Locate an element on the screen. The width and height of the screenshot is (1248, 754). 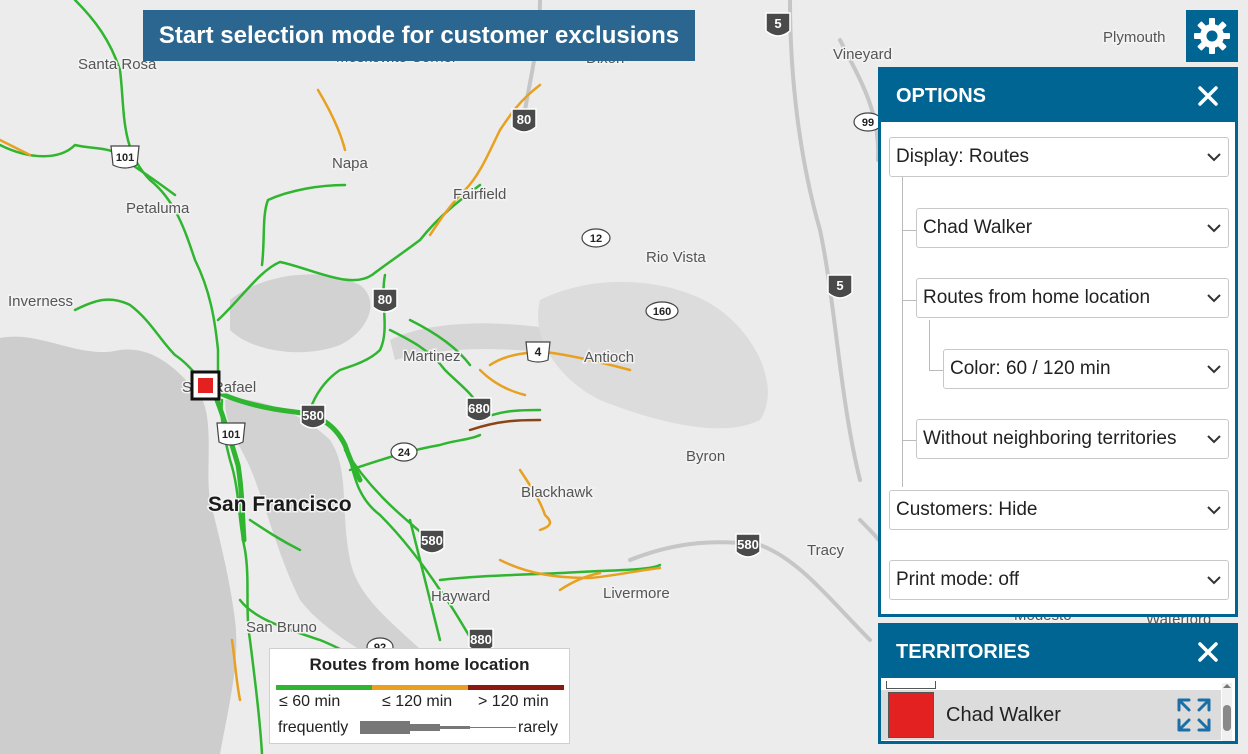
color-select: Color: 60 / 120 min is located at coordinates (1086, 369).